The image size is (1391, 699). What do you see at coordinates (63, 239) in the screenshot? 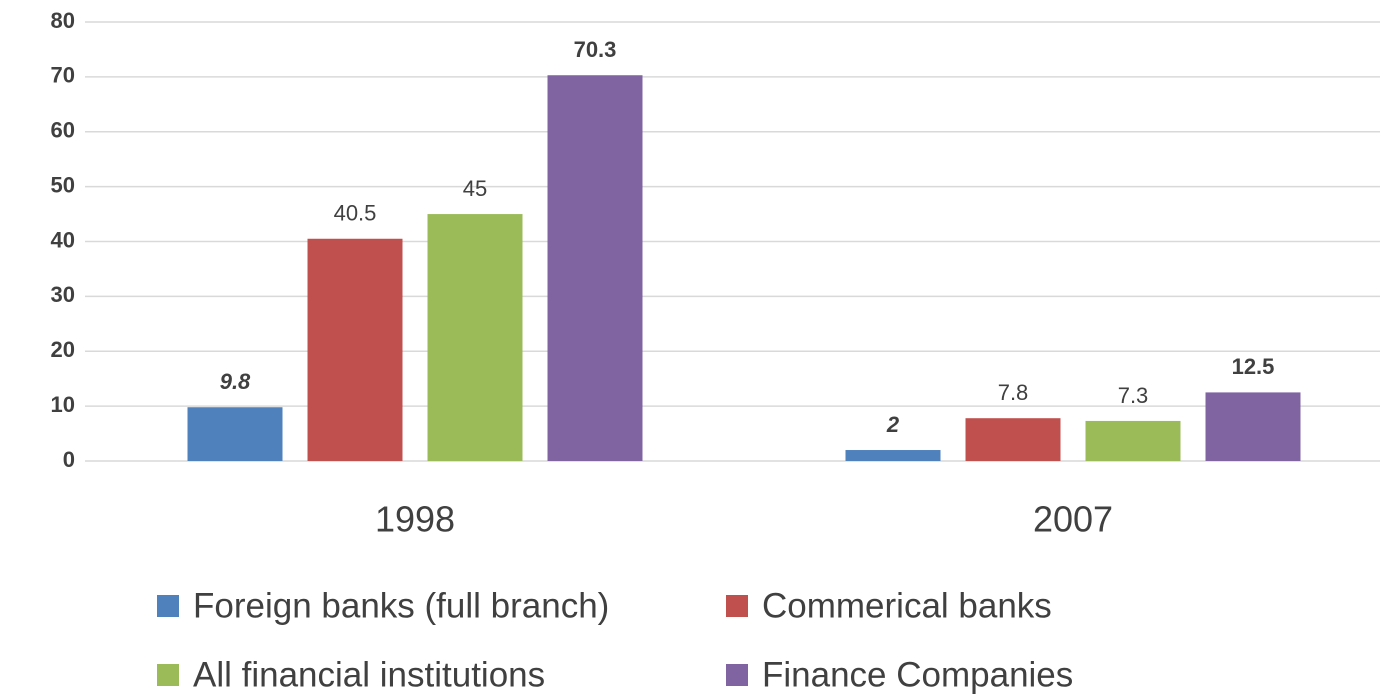
I see `y-tick-label: 40` at bounding box center [63, 239].